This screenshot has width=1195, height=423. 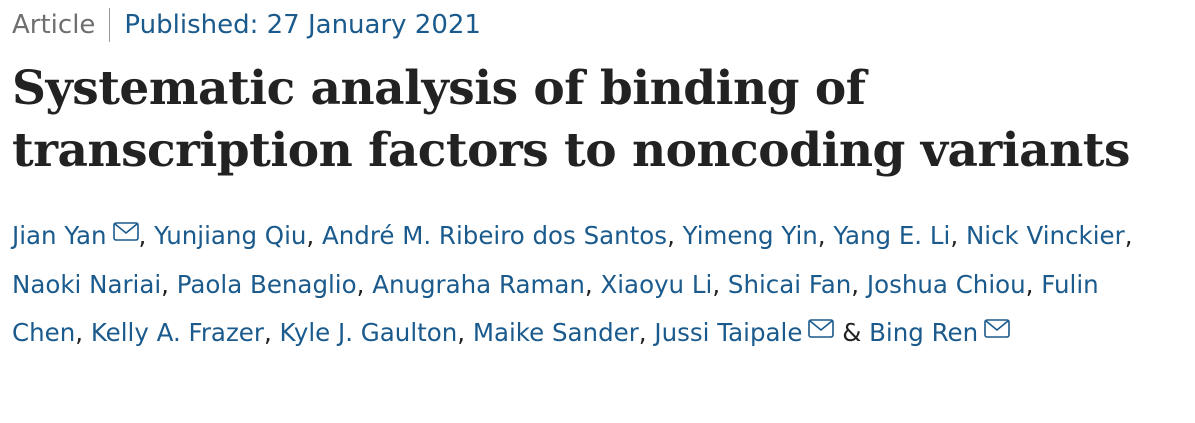 I want to click on author-item: Kyle J. Gaulton,, so click(x=376, y=332).